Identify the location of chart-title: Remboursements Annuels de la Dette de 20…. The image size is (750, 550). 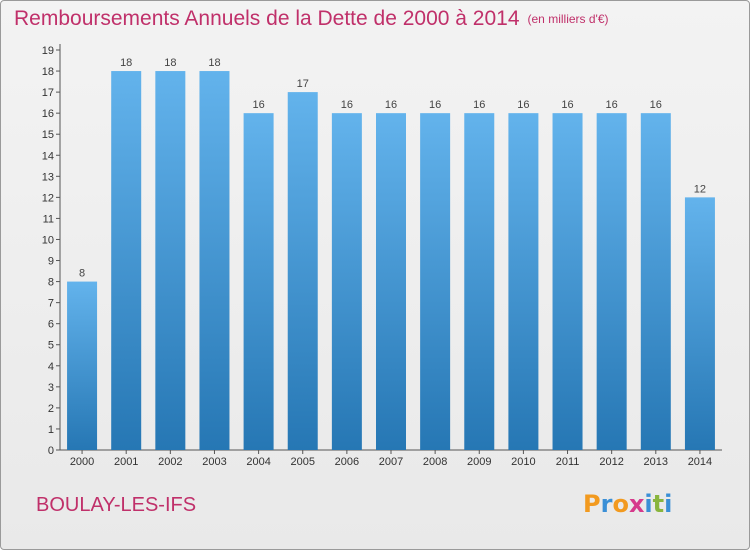
(311, 19).